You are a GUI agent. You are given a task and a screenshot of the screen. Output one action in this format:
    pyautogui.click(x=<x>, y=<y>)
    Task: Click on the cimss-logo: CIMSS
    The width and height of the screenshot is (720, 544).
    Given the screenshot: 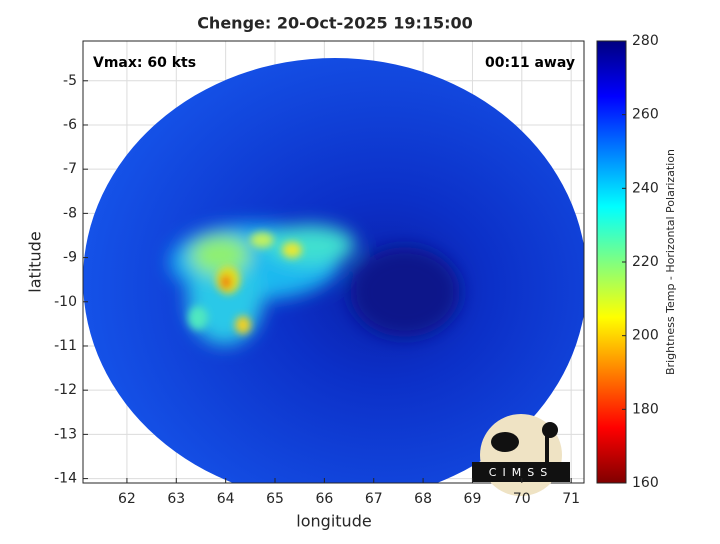 What is the action you would take?
    pyautogui.click(x=521, y=455)
    